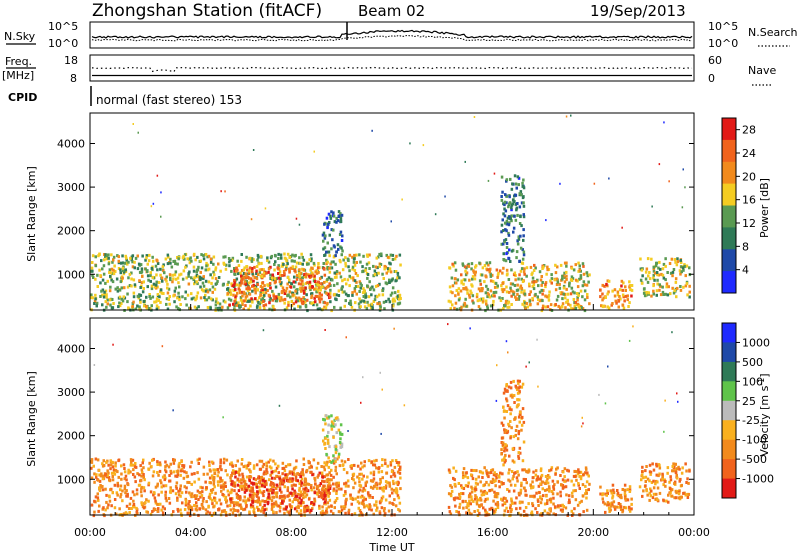 The width and height of the screenshot is (800, 554). Describe the element at coordinates (749, 200) in the screenshot. I see `power-colorbar-tick-label-3: 16` at that location.